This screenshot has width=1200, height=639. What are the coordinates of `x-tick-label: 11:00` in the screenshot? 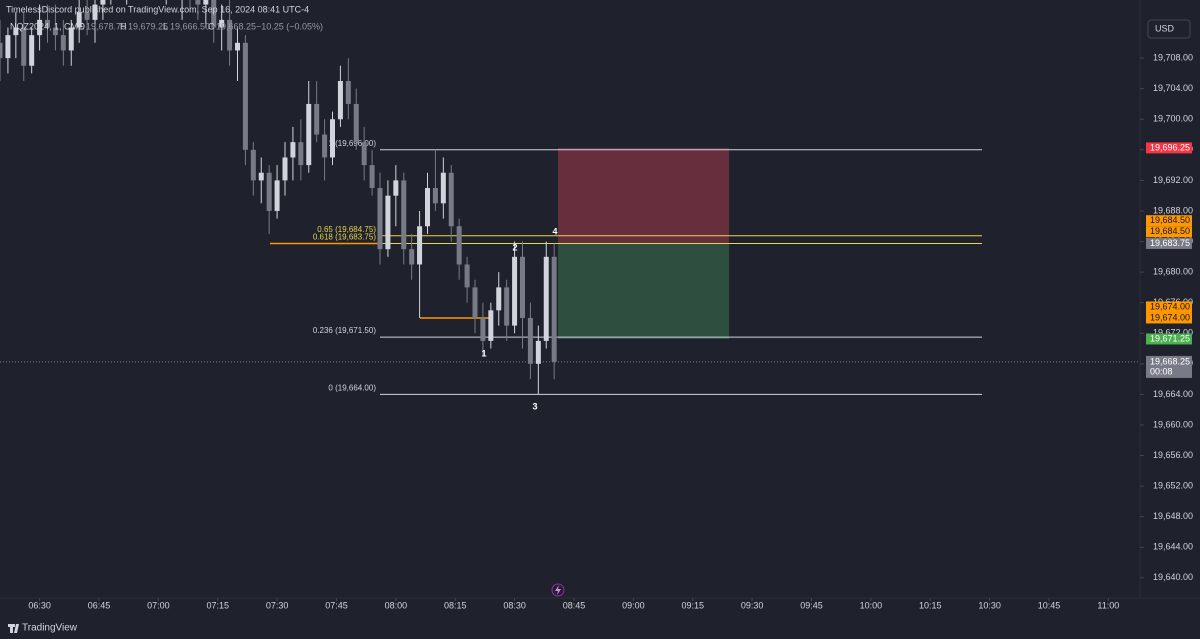 It's located at (1108, 605).